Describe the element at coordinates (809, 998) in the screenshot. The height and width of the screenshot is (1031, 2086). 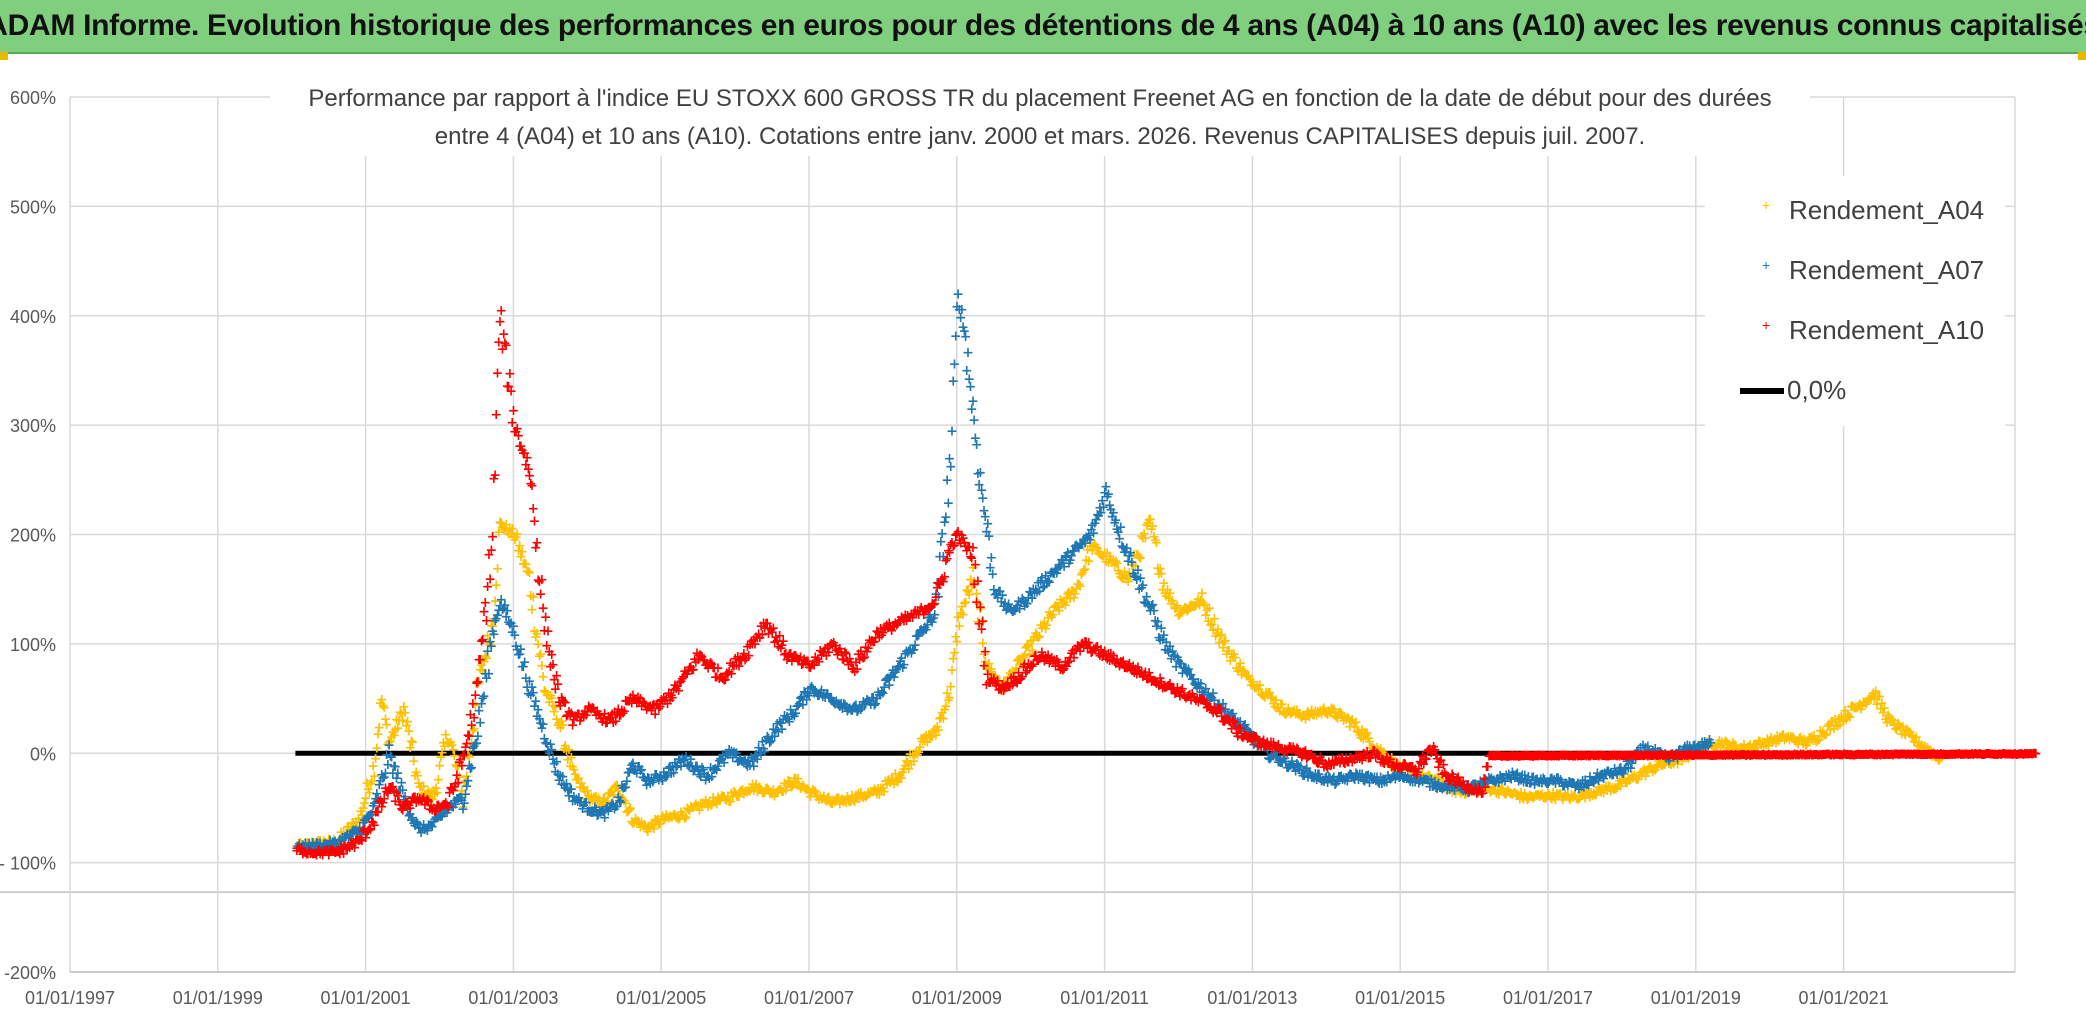
I see `x-tick-label: 01/01/2007` at that location.